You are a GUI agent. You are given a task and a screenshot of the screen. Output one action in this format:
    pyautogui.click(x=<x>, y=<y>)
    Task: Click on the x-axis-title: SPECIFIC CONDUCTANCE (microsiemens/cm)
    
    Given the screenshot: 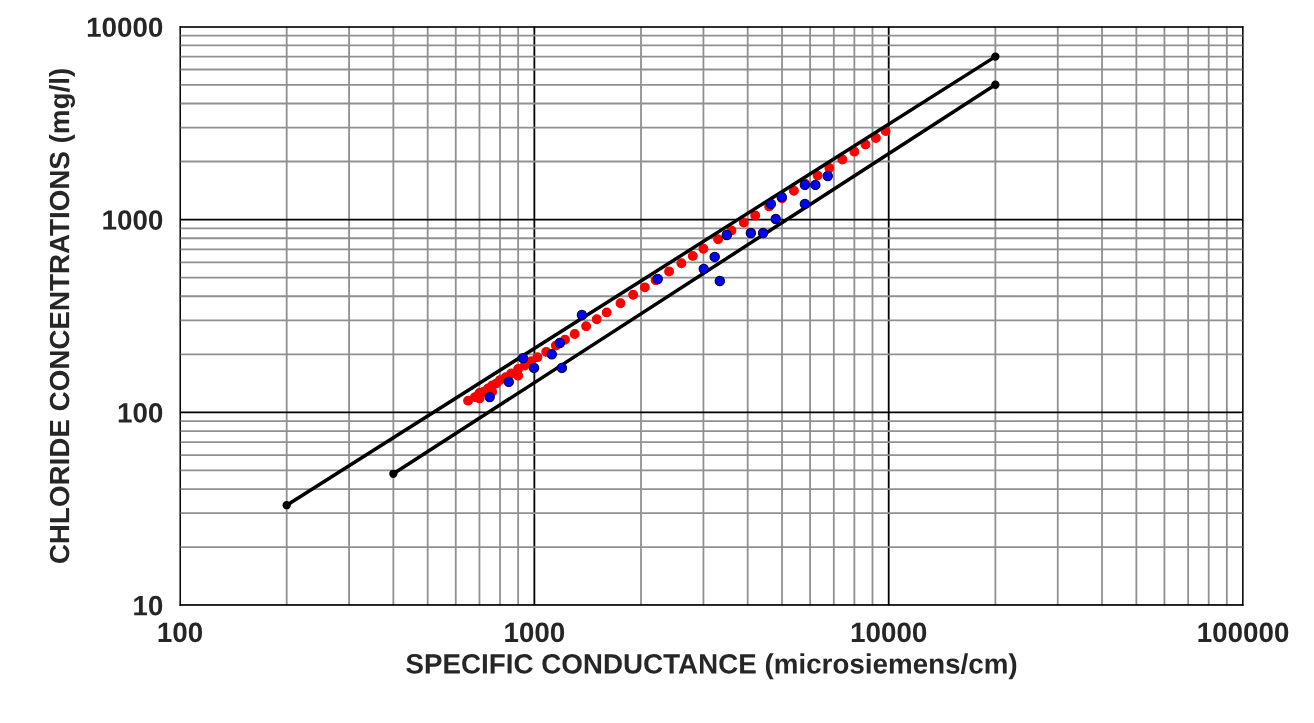 What is the action you would take?
    pyautogui.click(x=711, y=666)
    